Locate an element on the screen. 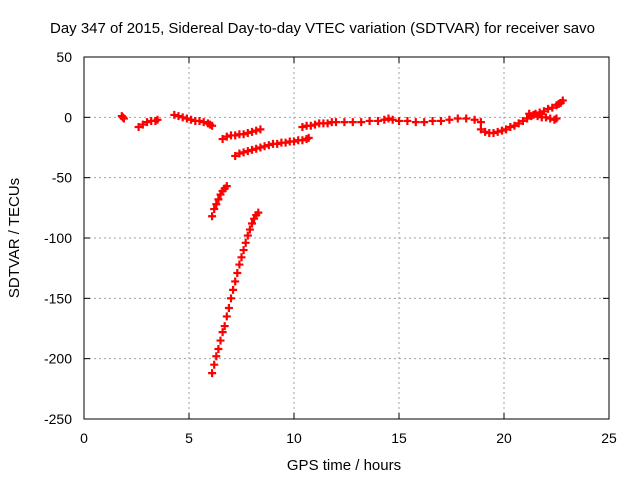  y-tick-label: 50 is located at coordinates (64, 57).